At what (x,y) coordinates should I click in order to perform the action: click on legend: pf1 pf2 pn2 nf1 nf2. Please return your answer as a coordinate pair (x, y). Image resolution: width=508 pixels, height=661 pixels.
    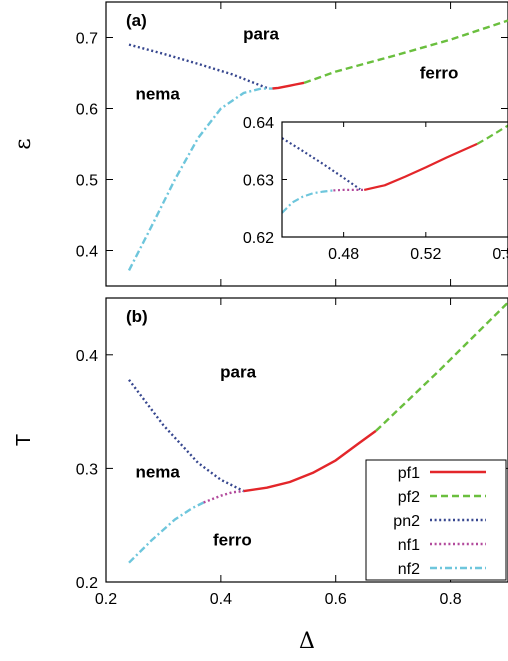
    Looking at the image, I should click on (436, 520).